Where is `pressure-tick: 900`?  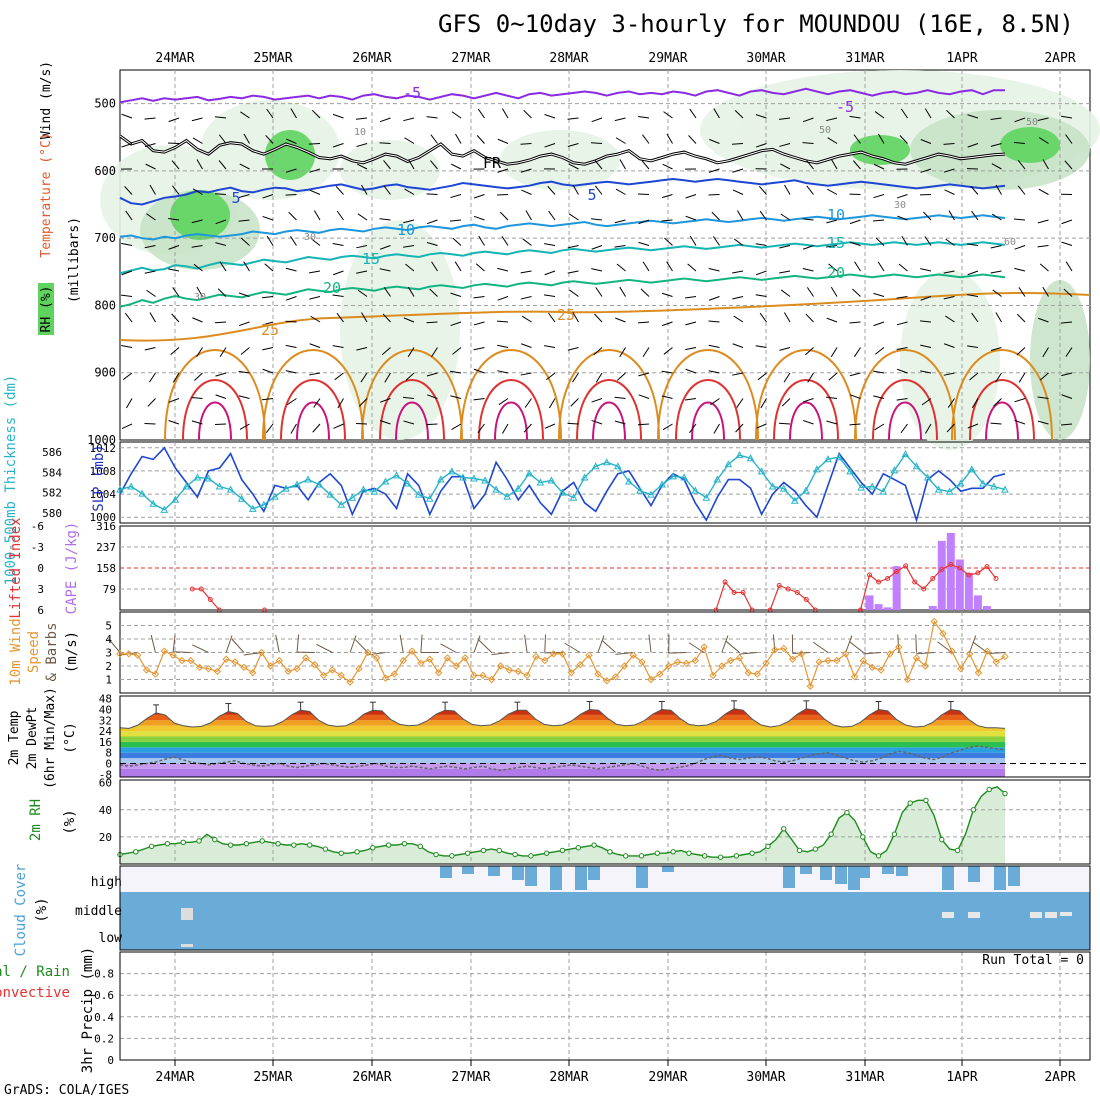 pressure-tick: 900 is located at coordinates (105, 373).